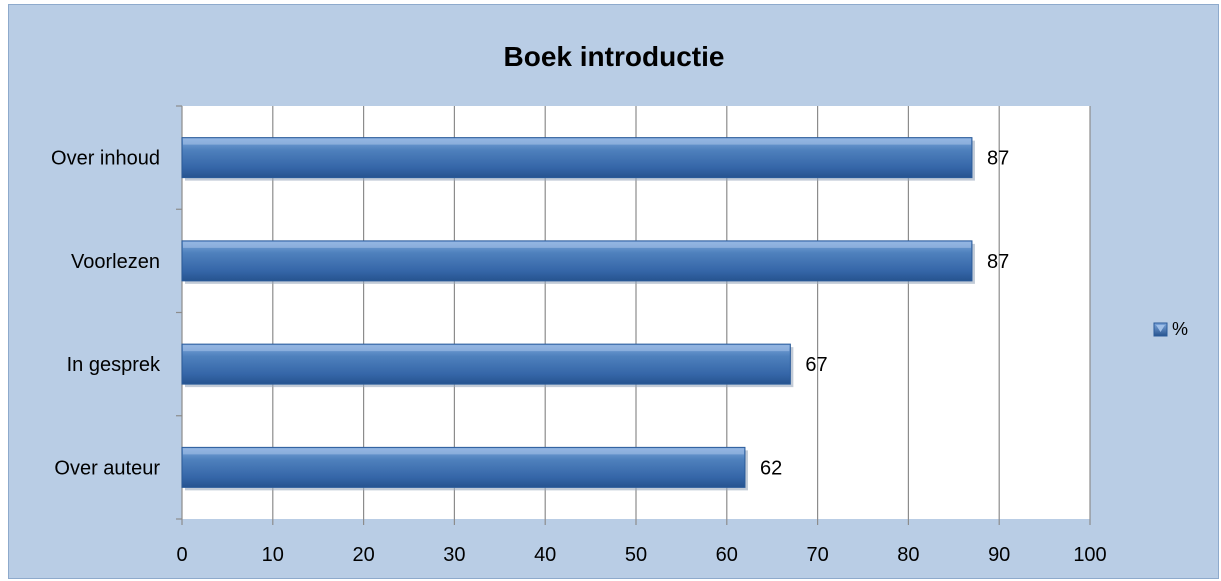 The width and height of the screenshot is (1221, 581). What do you see at coordinates (1160, 328) in the screenshot?
I see `legend-swatch-shine` at bounding box center [1160, 328].